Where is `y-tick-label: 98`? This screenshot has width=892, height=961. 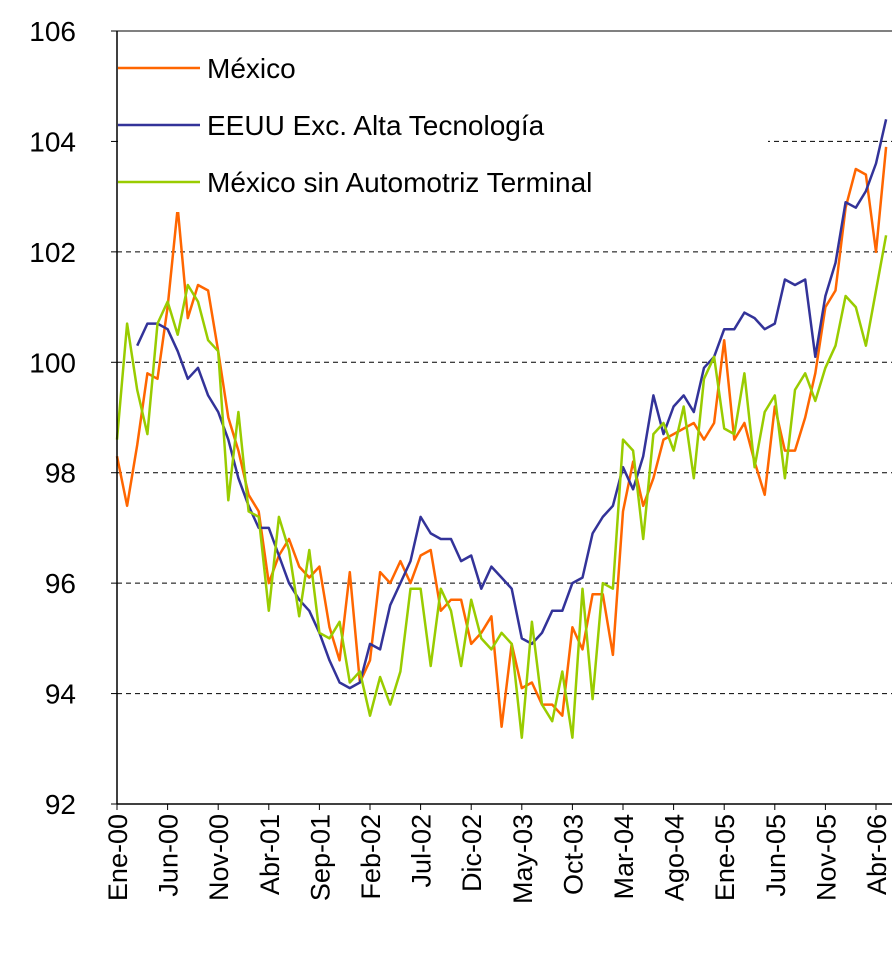
y-tick-label: 98 is located at coordinates (60, 473).